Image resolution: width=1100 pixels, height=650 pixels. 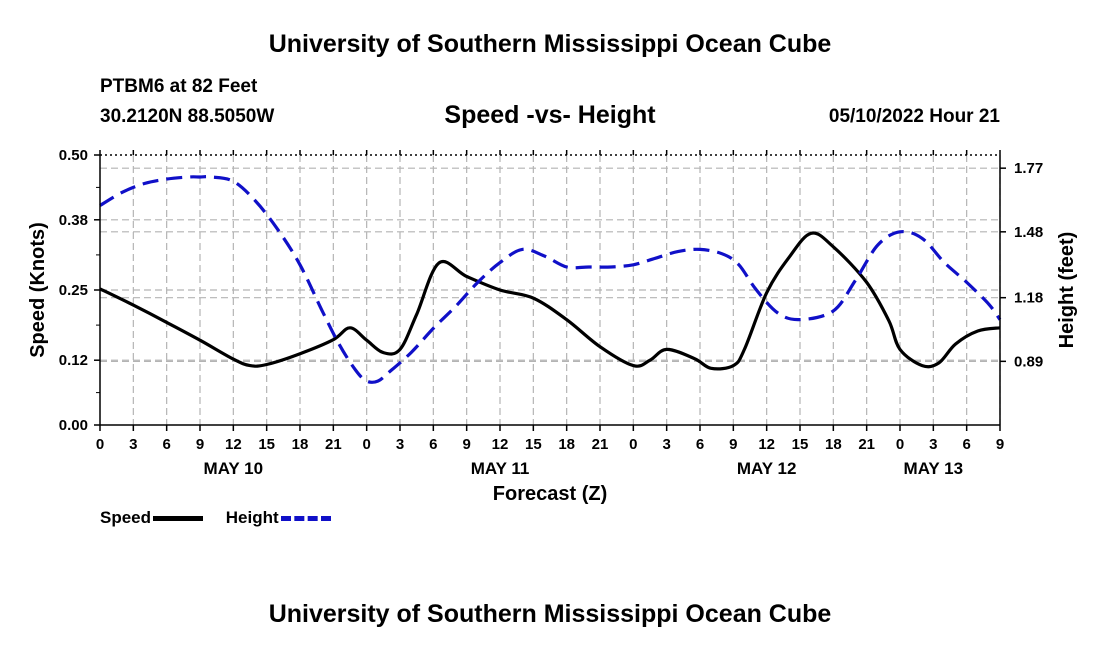 What do you see at coordinates (1028, 298) in the screenshot?
I see `y2-tick-label: 1.18` at bounding box center [1028, 298].